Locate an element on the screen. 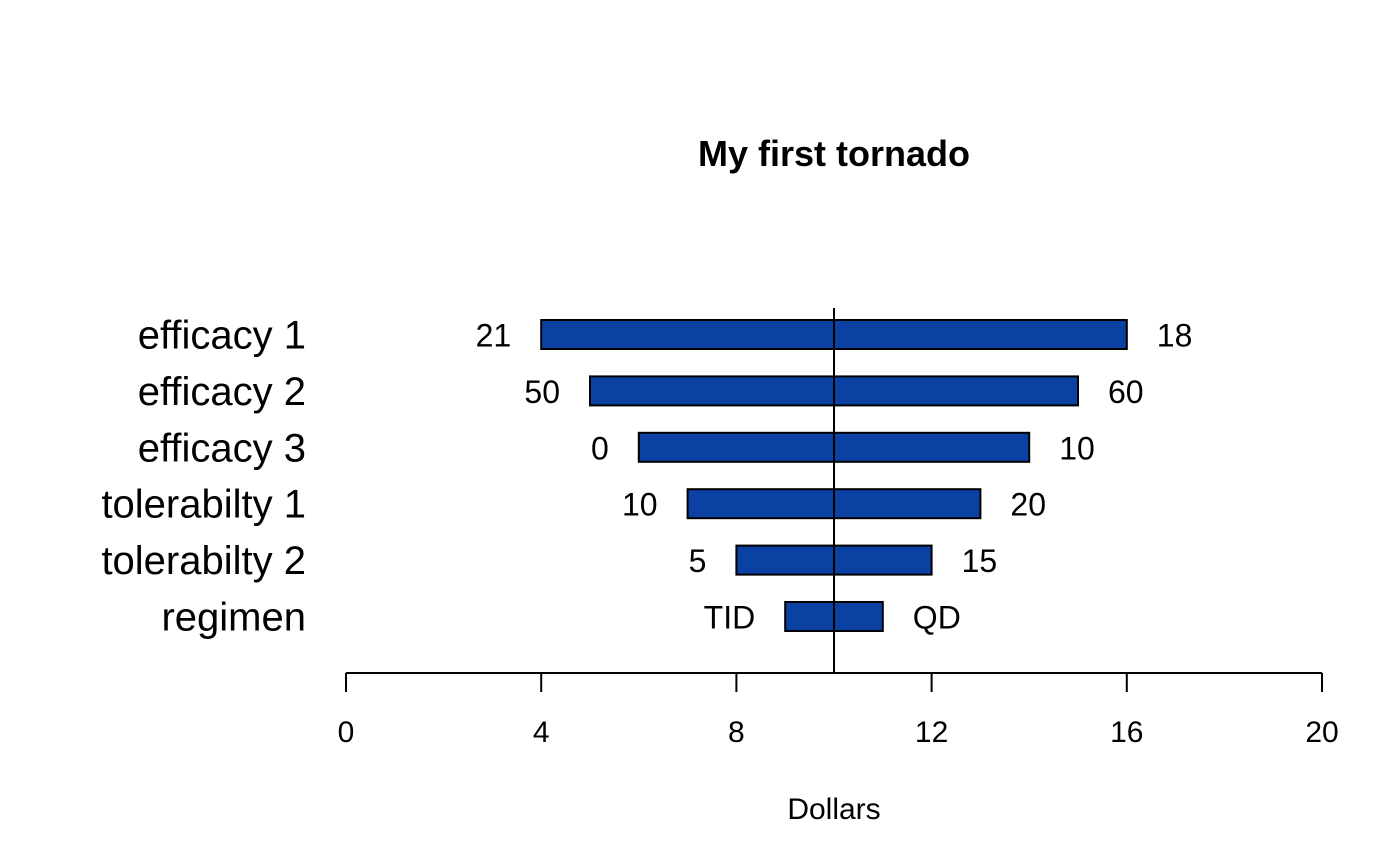 The height and width of the screenshot is (865, 1400). high-value-label: 20 is located at coordinates (1028, 505).